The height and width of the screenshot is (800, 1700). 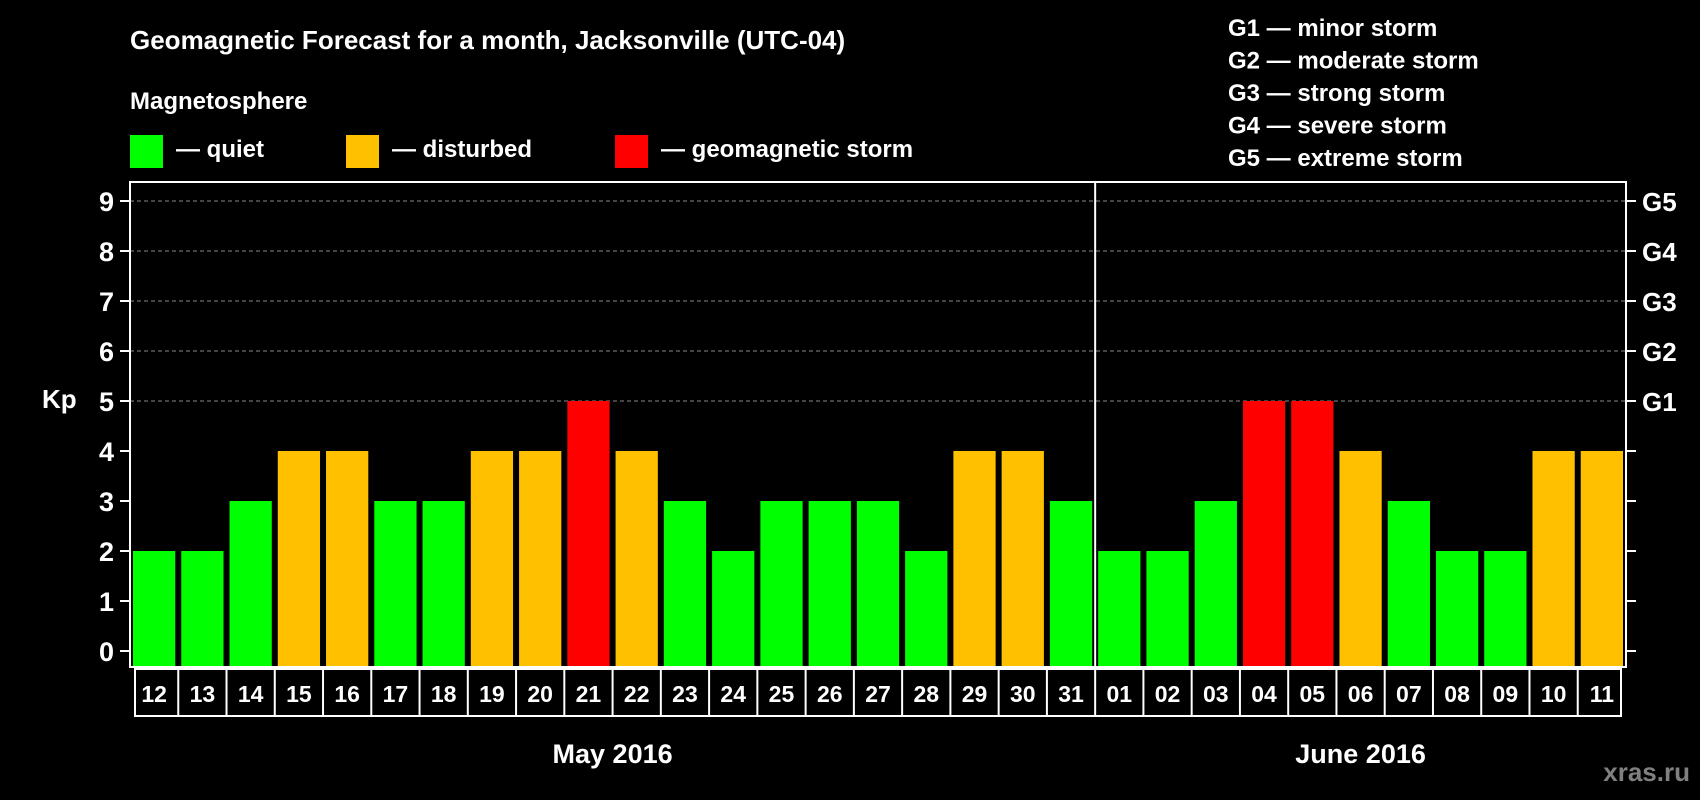 I want to click on storm-scale-item: G2 — moderate storm, so click(x=1353, y=61).